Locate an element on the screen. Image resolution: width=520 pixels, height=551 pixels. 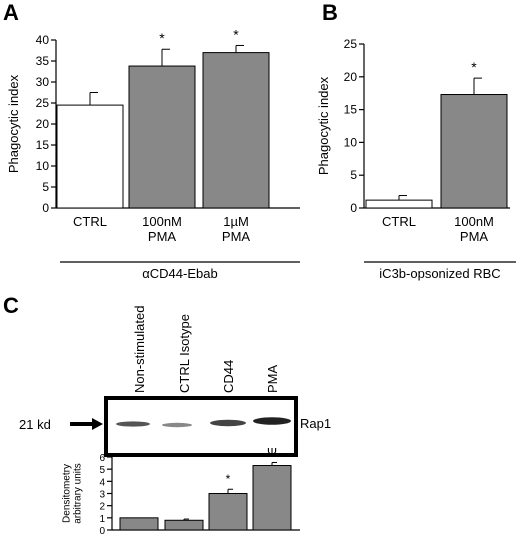
lane-label: CD44 is located at coordinates (228, 376).